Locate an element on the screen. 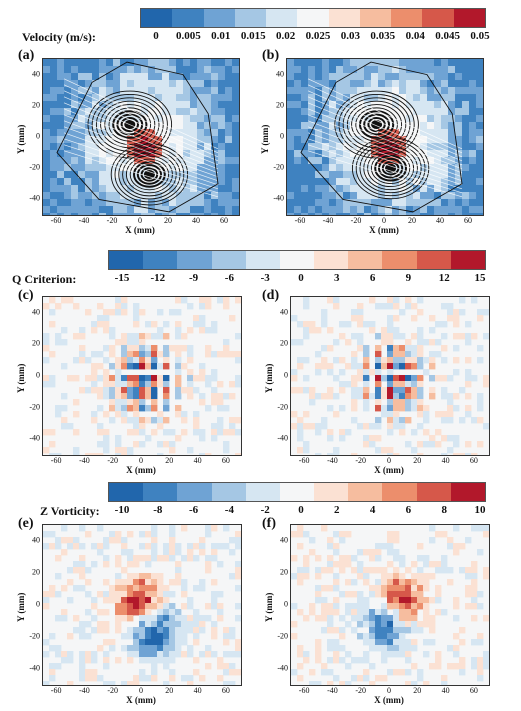 Image resolution: width=521 pixels, height=711 pixels. colorbar-tick-label: 0.01 is located at coordinates (221, 36).